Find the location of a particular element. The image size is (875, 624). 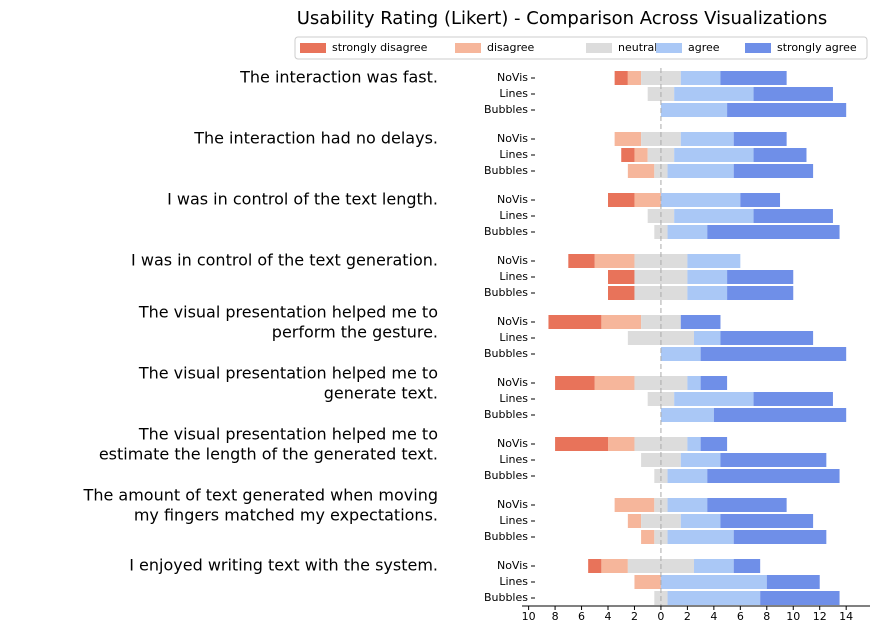

x-tick-label: 2 is located at coordinates (634, 616).